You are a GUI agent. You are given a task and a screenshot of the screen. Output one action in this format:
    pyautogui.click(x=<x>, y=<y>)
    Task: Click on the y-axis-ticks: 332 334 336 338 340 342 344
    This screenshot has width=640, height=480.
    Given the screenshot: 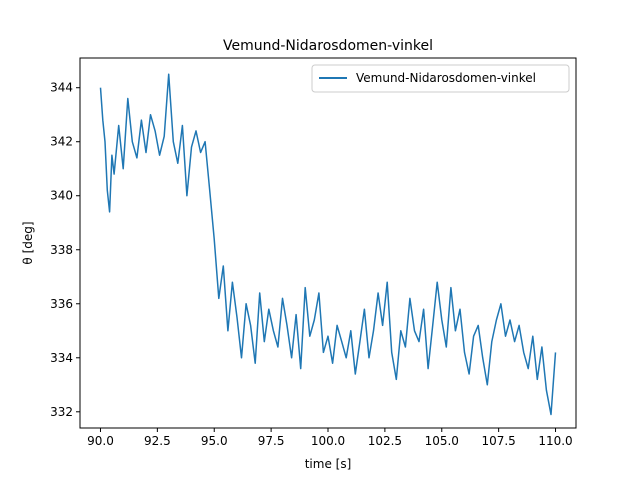 What is the action you would take?
    pyautogui.click(x=65, y=250)
    